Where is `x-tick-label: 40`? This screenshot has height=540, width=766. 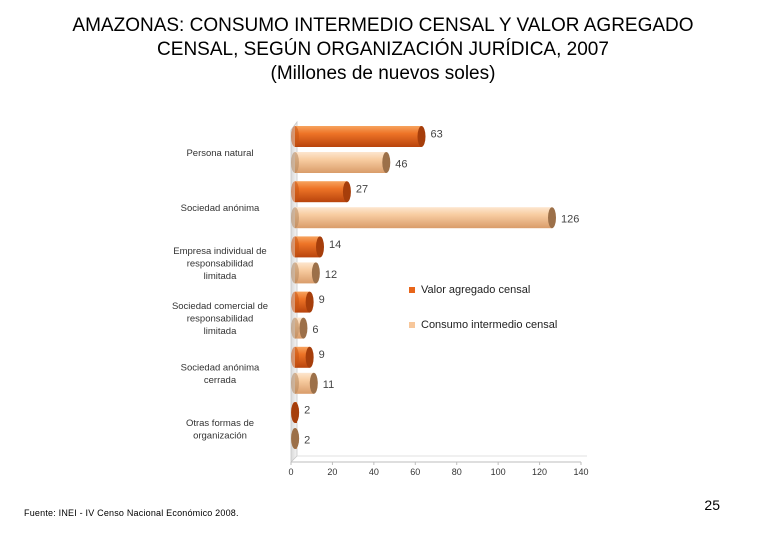
x-tick-label: 40 is located at coordinates (374, 472).